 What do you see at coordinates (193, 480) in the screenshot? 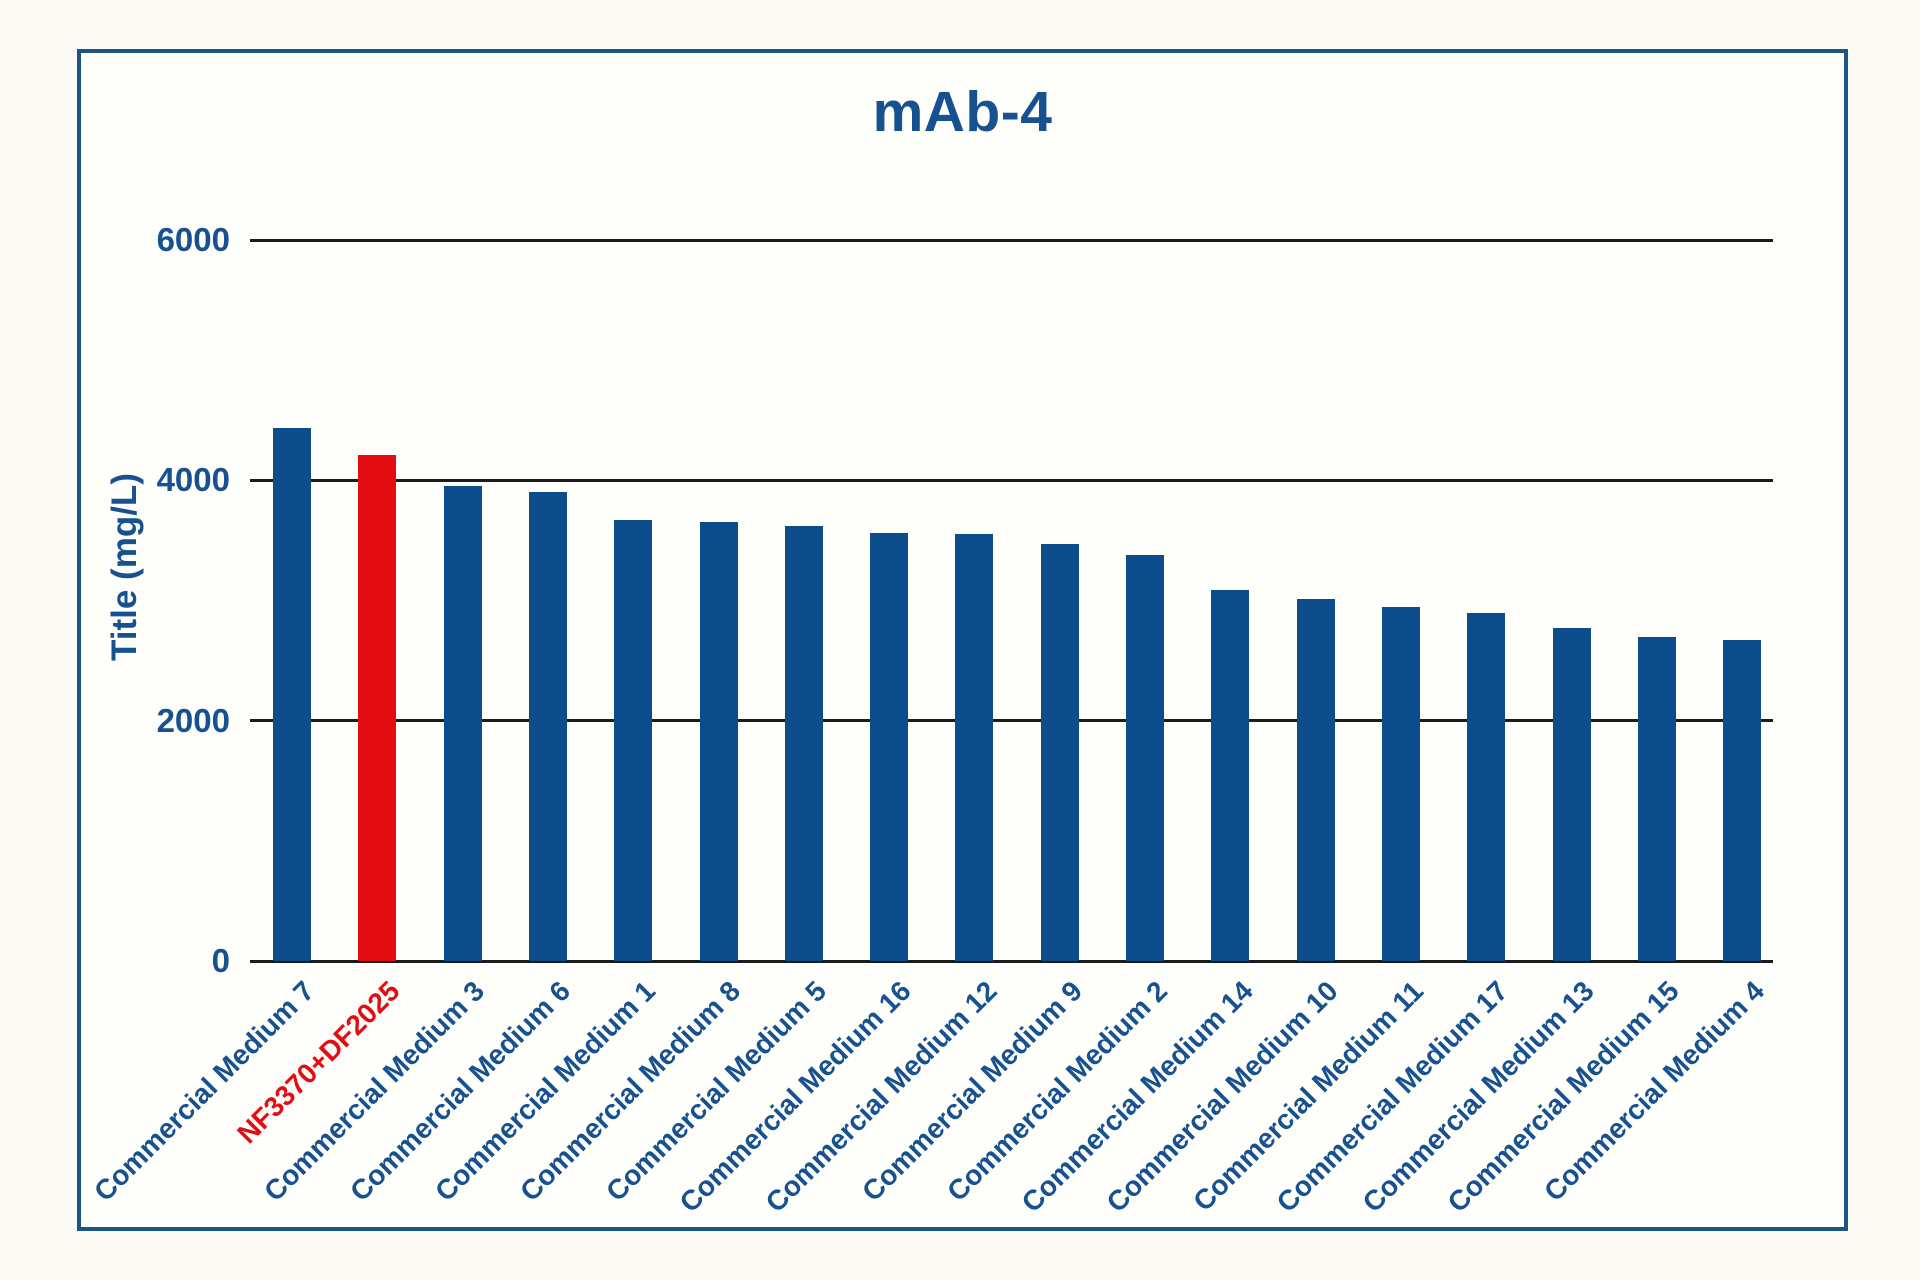
I see `y-tick-label: 4000` at bounding box center [193, 480].